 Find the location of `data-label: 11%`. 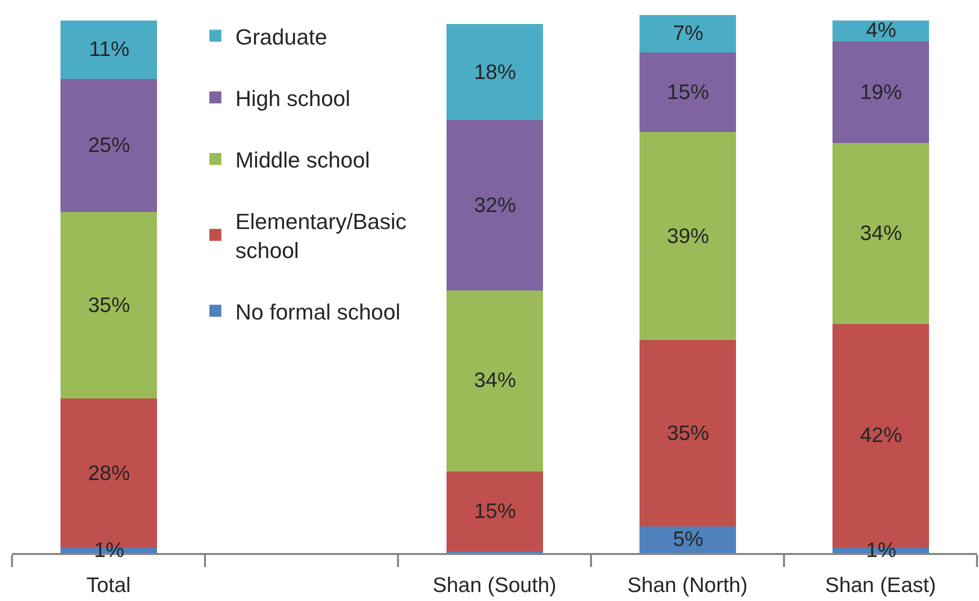

data-label: 11% is located at coordinates (109, 49).